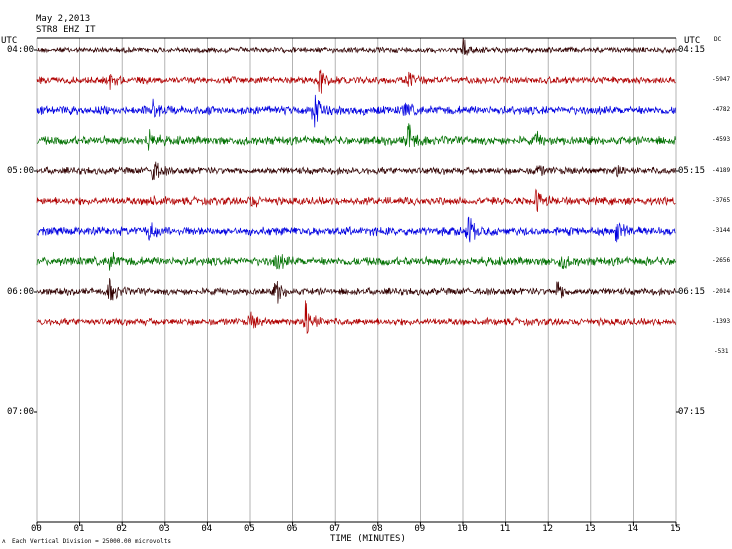  Describe the element at coordinates (675, 529) in the screenshot. I see `x-tick-label: 15` at that location.